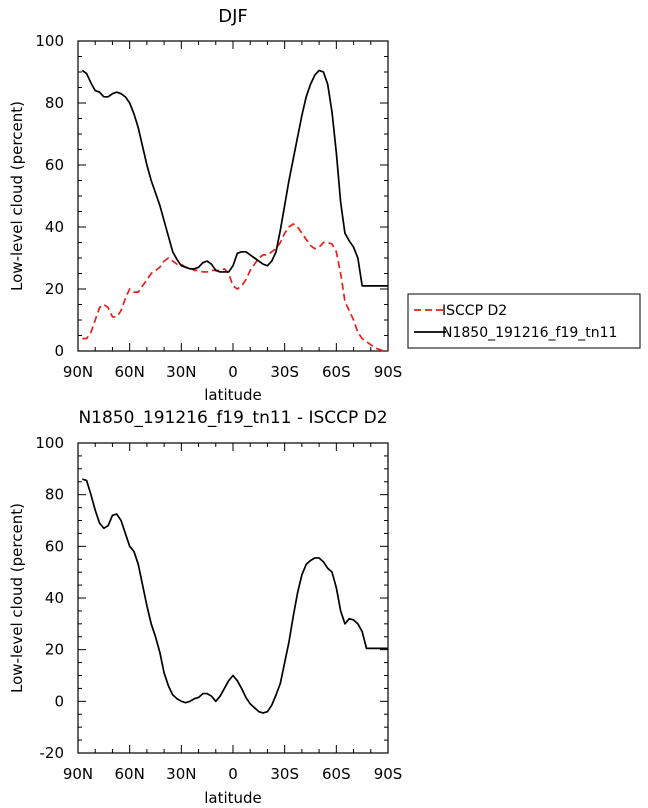  What do you see at coordinates (529, 333) in the screenshot?
I see `legend-label-2: N1850_191216_f19_tn11` at bounding box center [529, 333].